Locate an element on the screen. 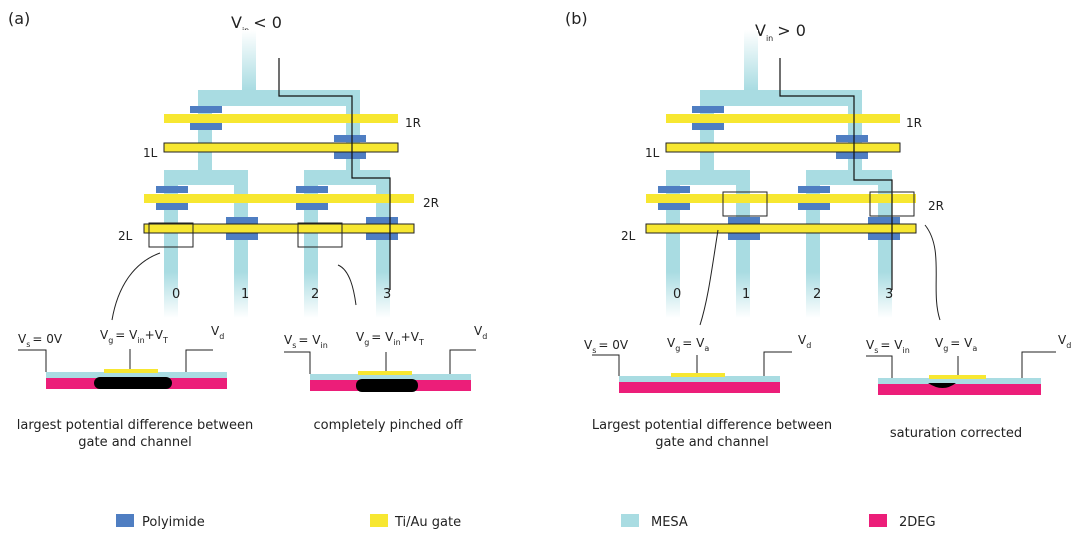 The width and height of the screenshot is (1079, 542). svg-text: Ti/Au gate is located at coordinates (427, 522).